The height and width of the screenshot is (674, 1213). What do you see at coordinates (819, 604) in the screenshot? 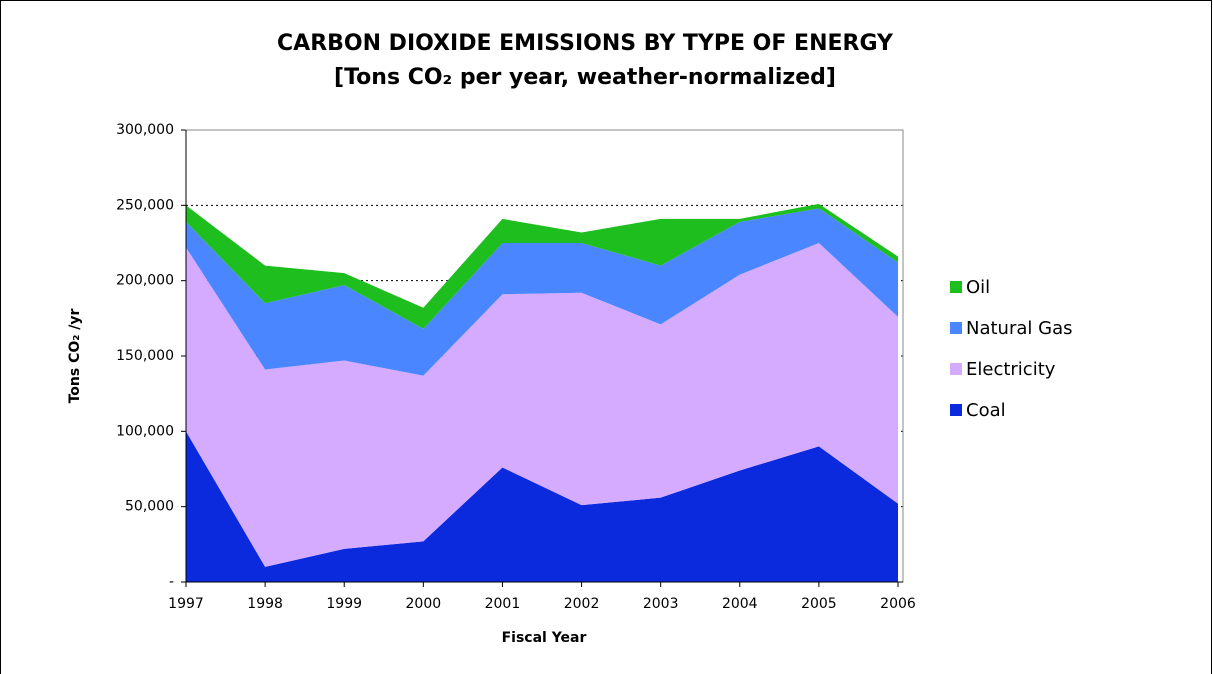
I see `x-tick-label: 2005` at bounding box center [819, 604].